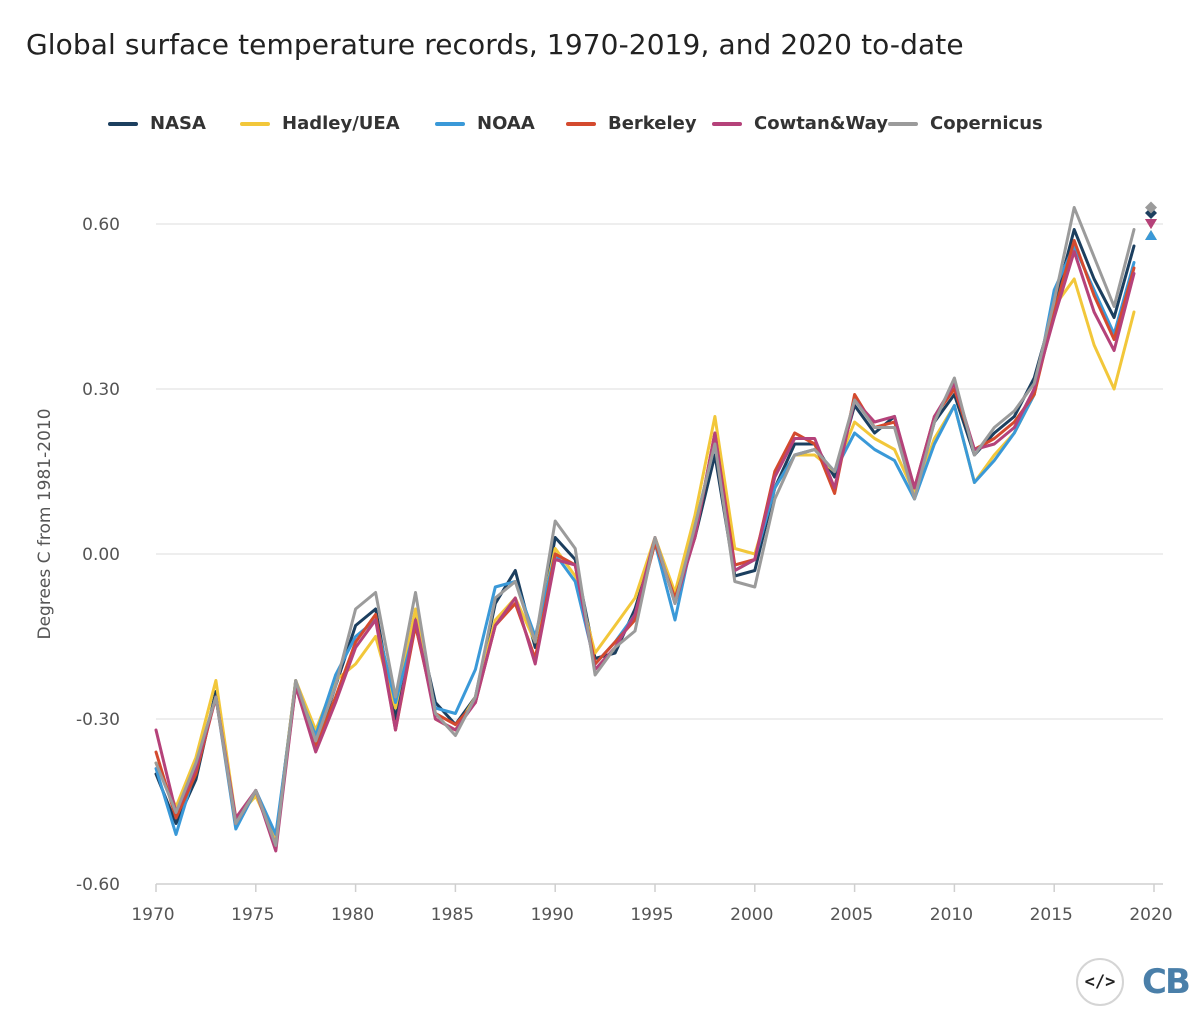 This screenshot has width=1200, height=1020. What do you see at coordinates (1166, 982) in the screenshot?
I see `carbon-brief-logo: CB` at bounding box center [1166, 982].